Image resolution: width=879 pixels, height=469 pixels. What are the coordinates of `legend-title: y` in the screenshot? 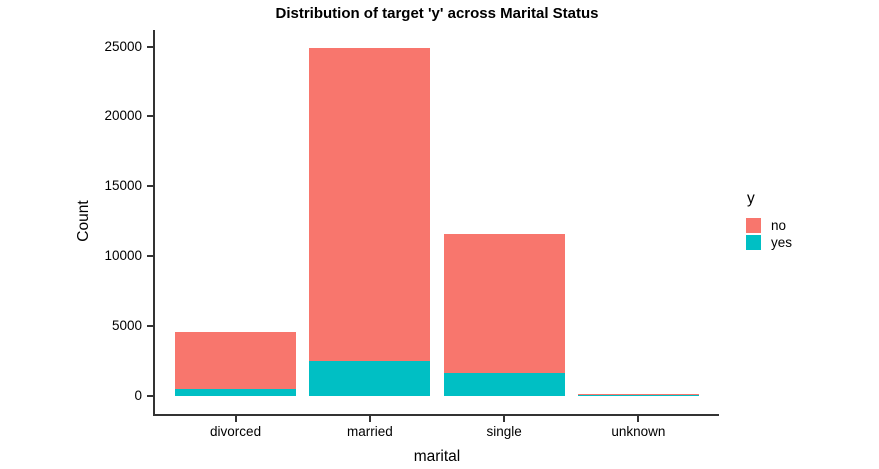 It's located at (751, 198).